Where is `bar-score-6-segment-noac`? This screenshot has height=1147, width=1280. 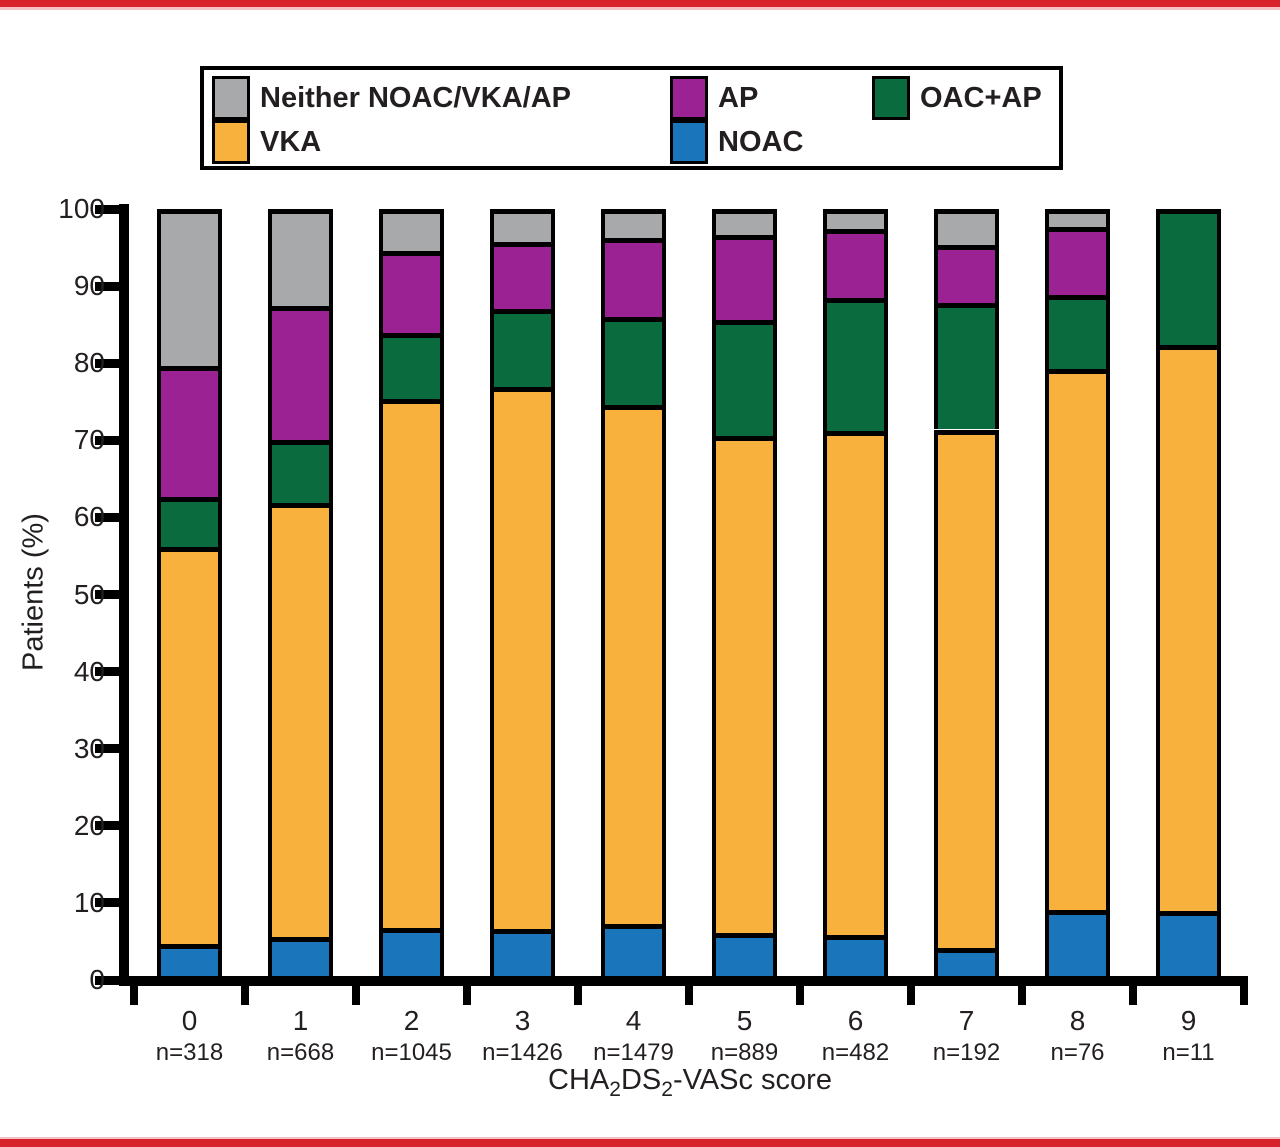
bar-score-6-segment-noac is located at coordinates (855, 957).